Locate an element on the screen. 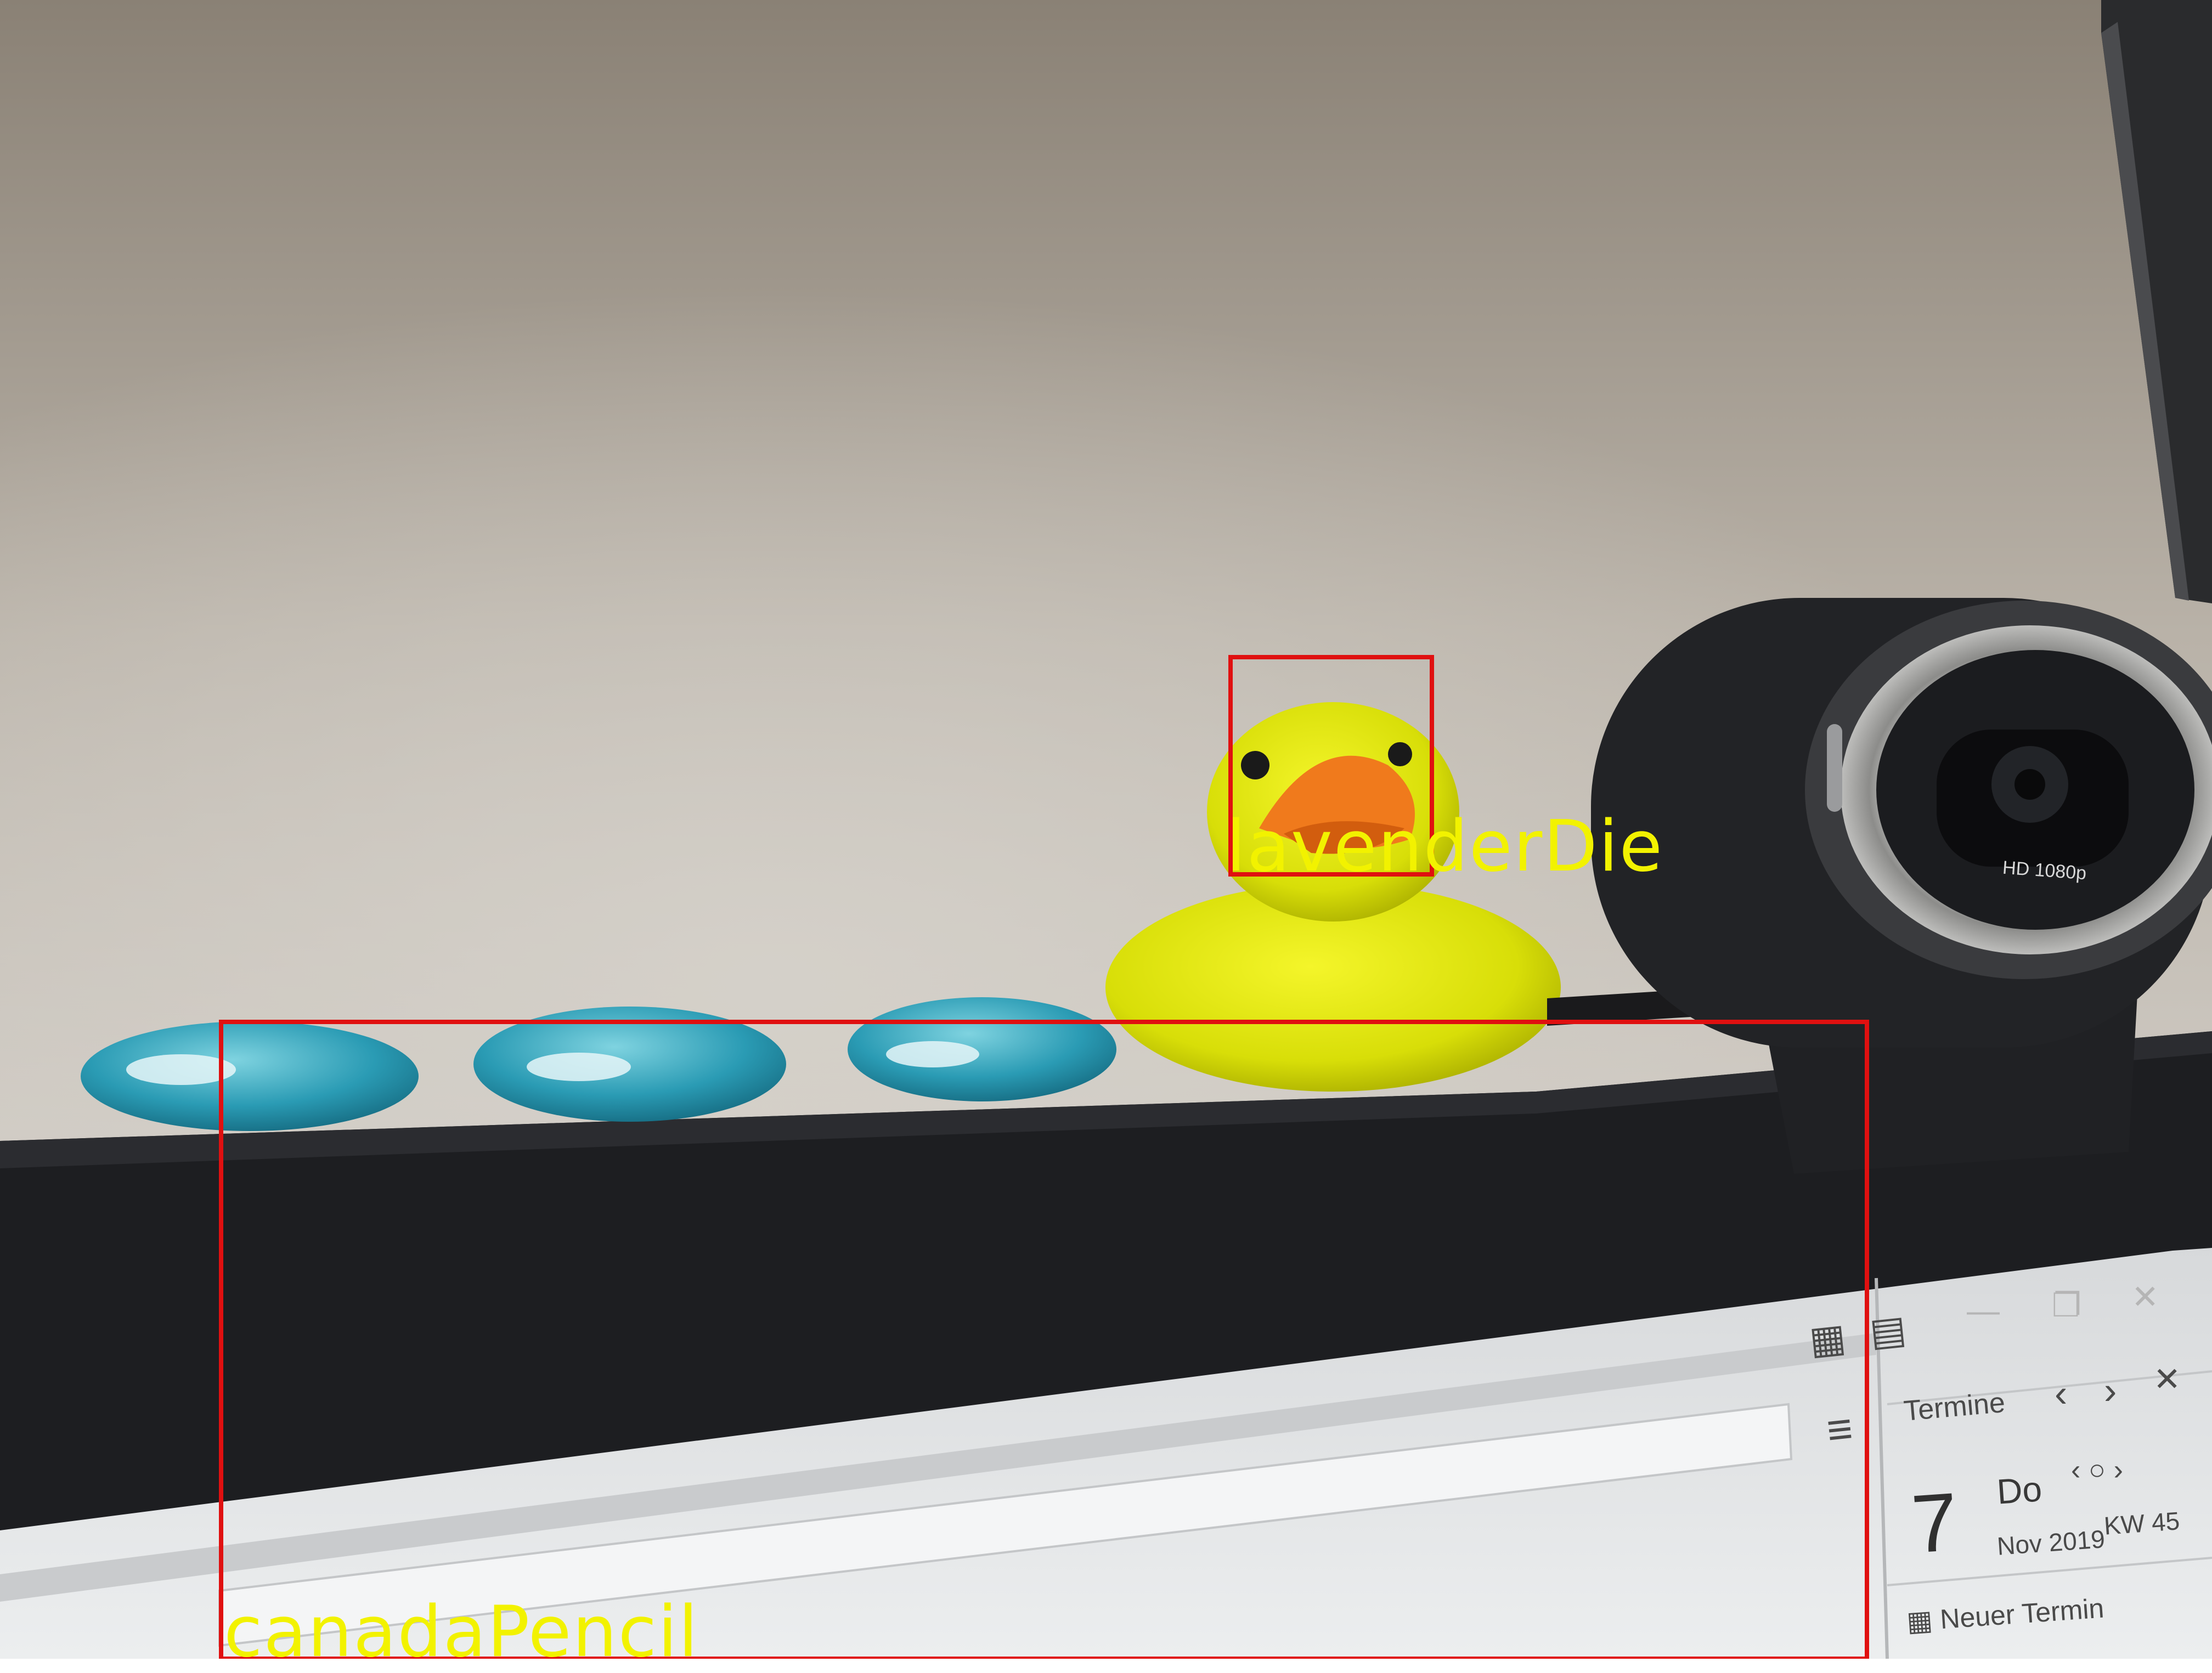 This screenshot has width=2212, height=1673. calendar-day-number: 7 is located at coordinates (1935, 1522).